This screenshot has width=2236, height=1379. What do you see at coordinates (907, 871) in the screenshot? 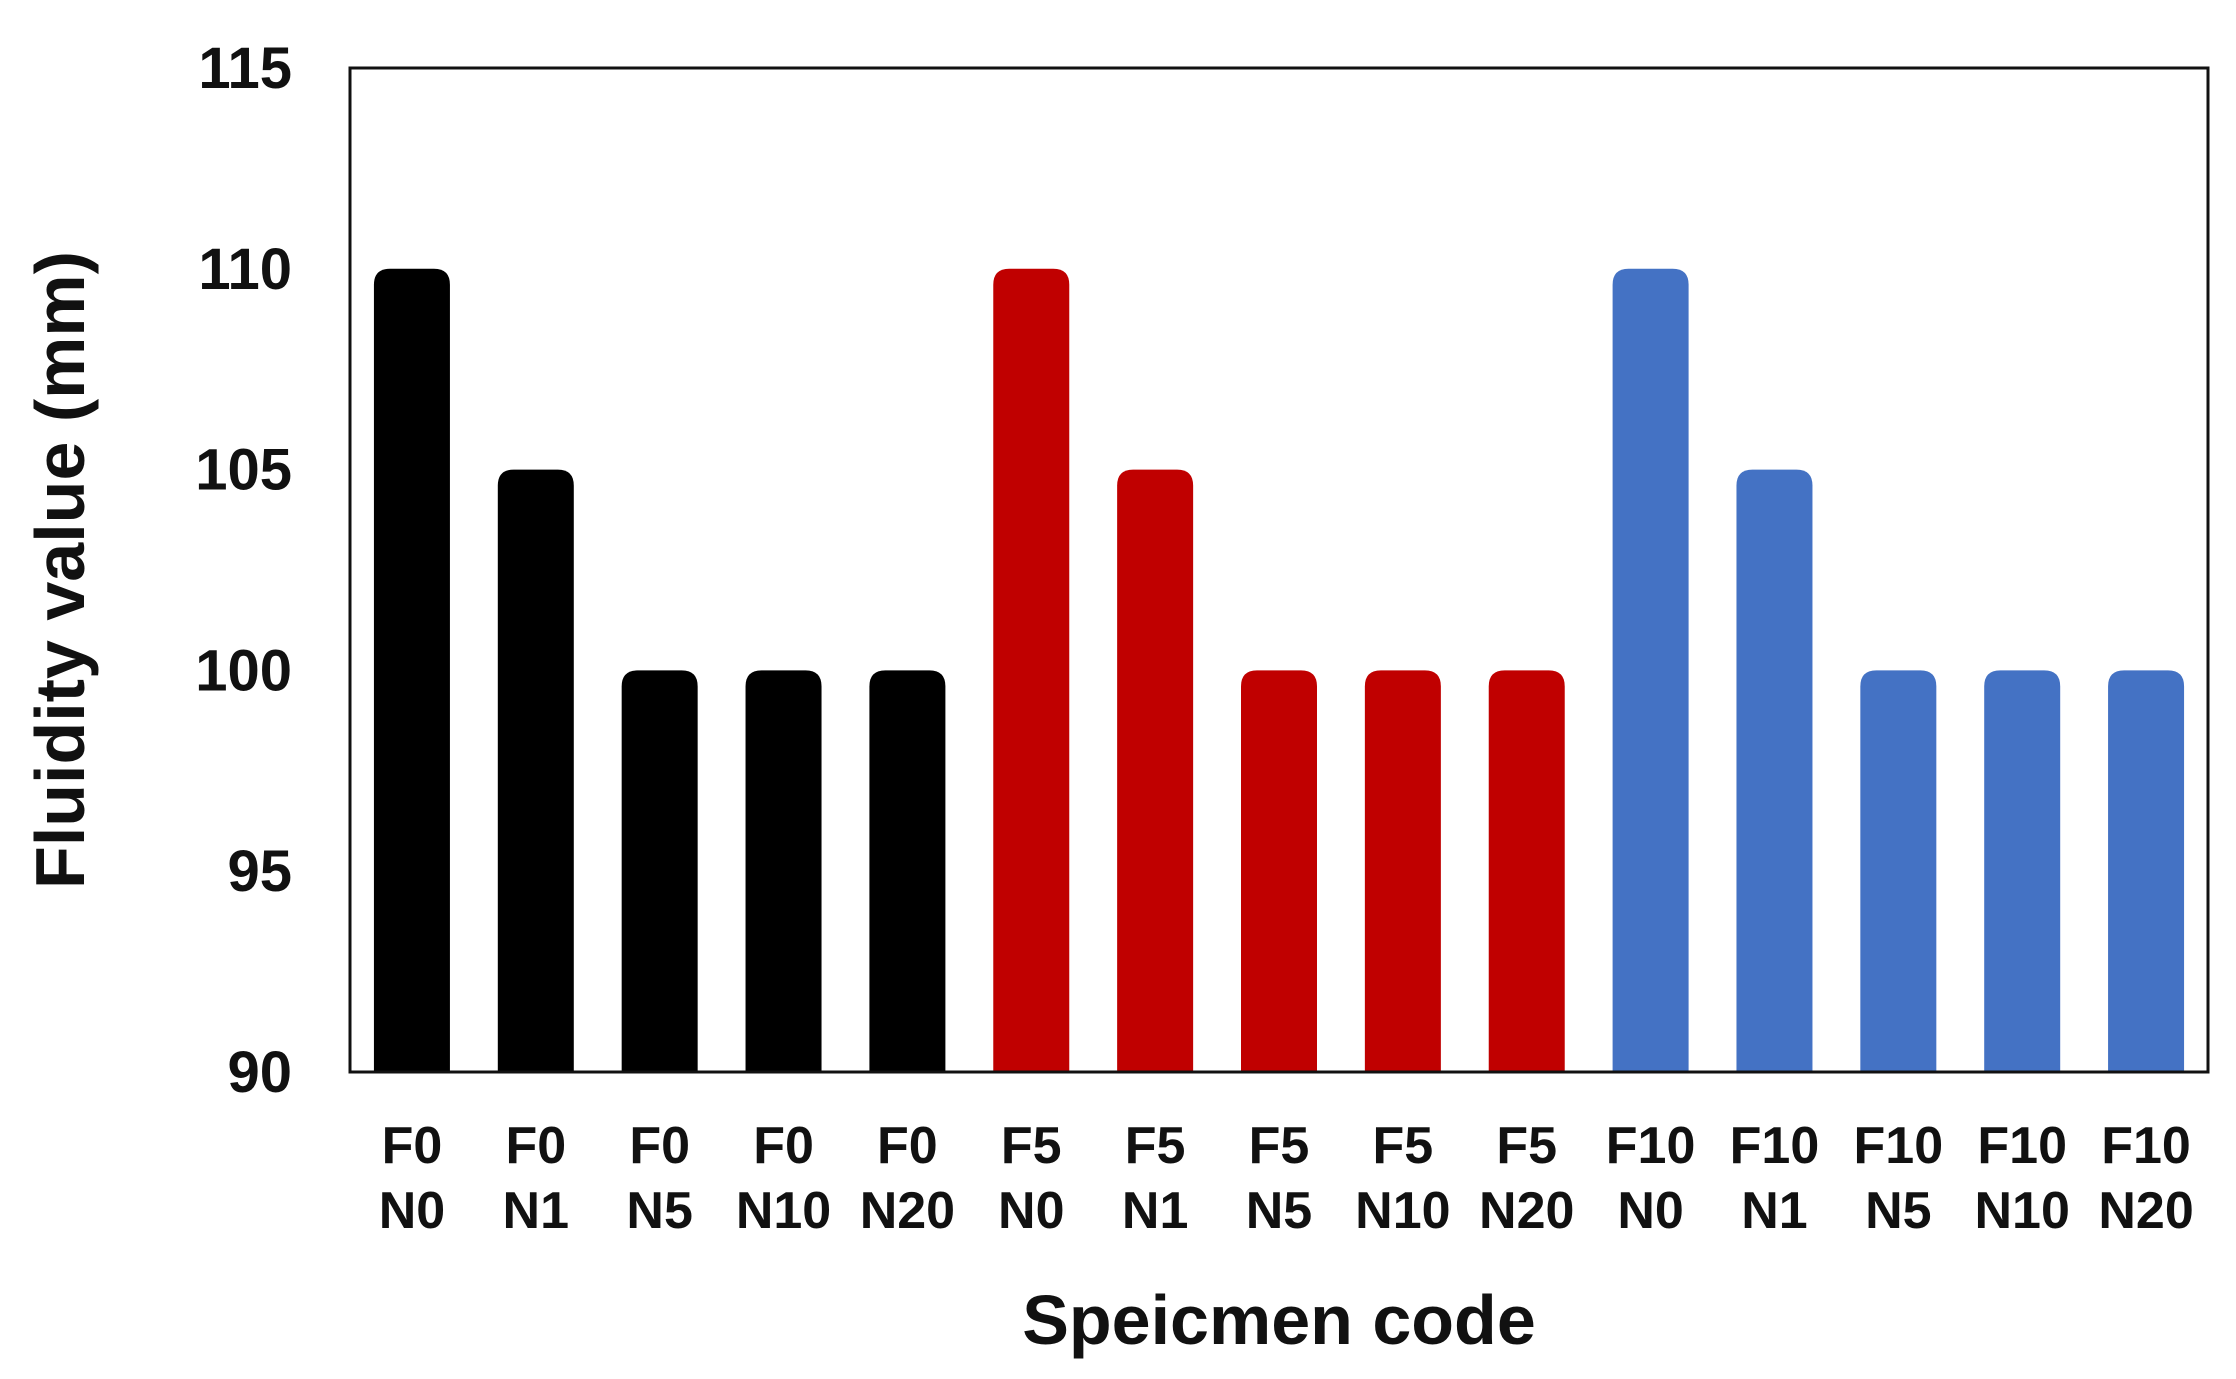
I see `bar-f0-n20` at bounding box center [907, 871].